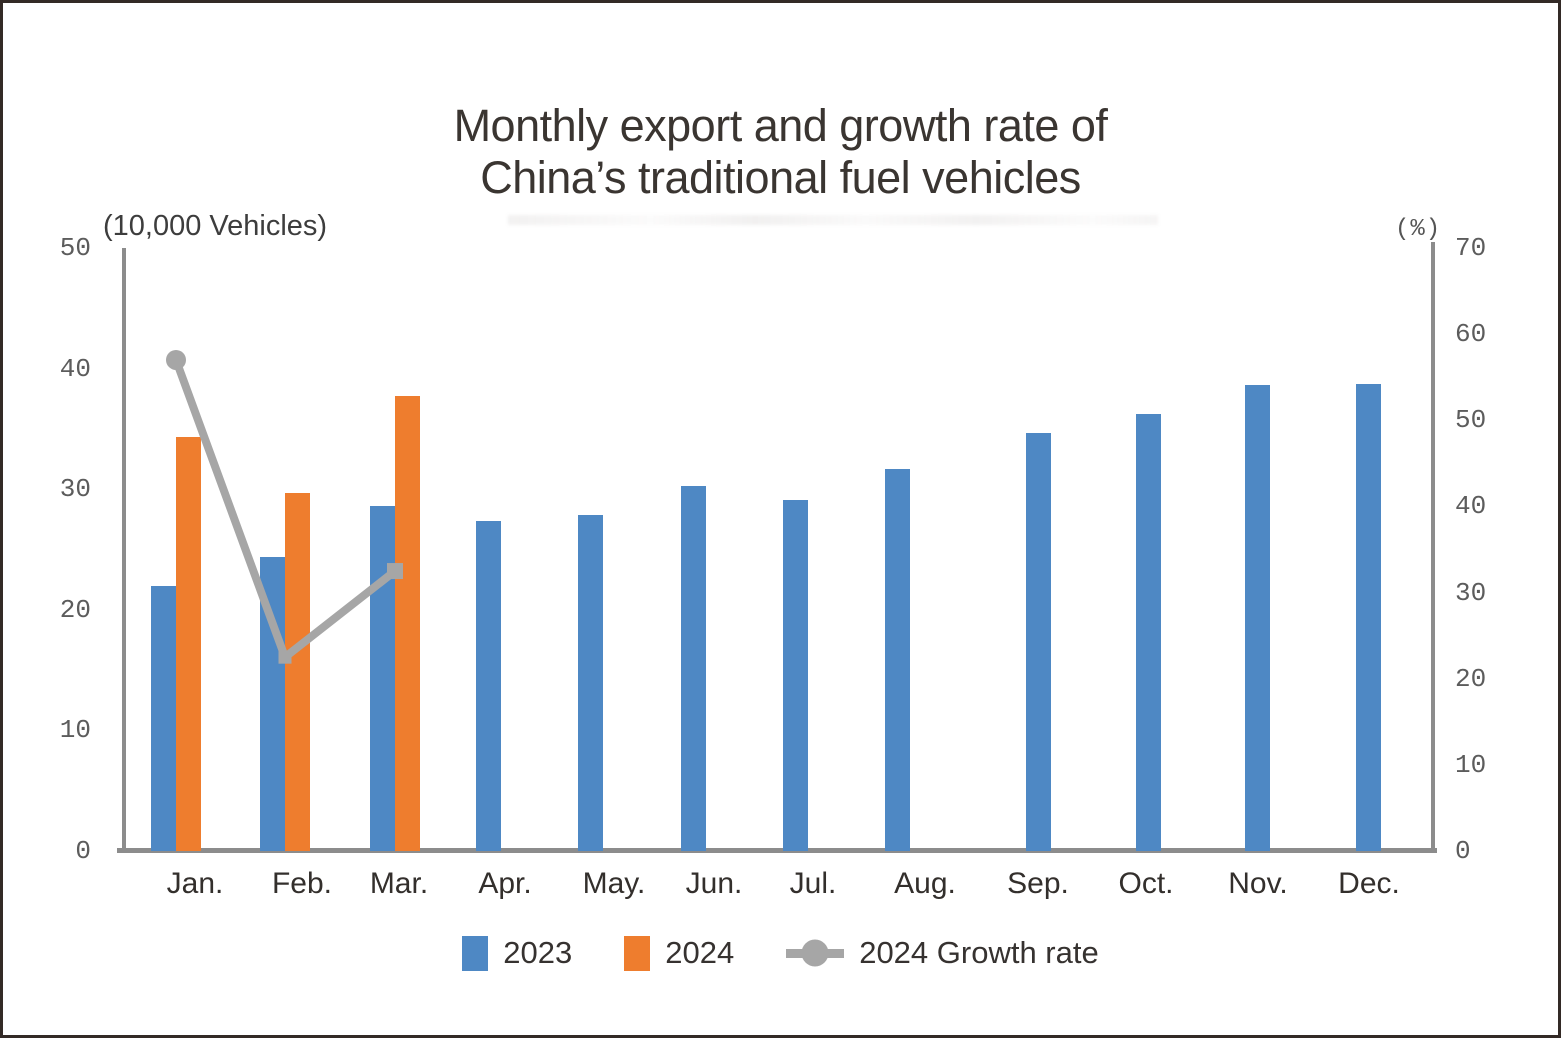 This screenshot has height=1038, width=1561. Describe the element at coordinates (813, 883) in the screenshot. I see `x-axis-label-jul: Jul.` at that location.